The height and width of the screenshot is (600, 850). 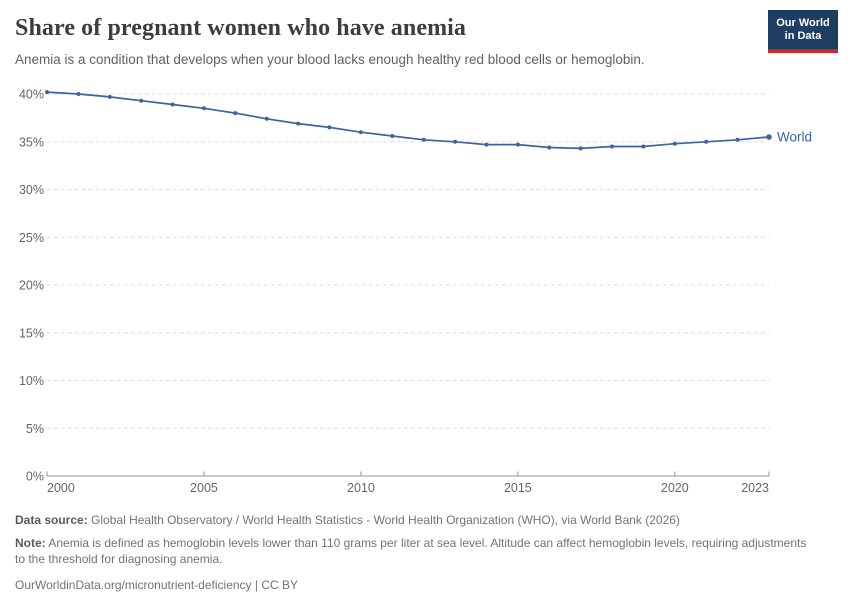 What do you see at coordinates (361, 488) in the screenshot?
I see `x-axis-tick-label: 2010` at bounding box center [361, 488].